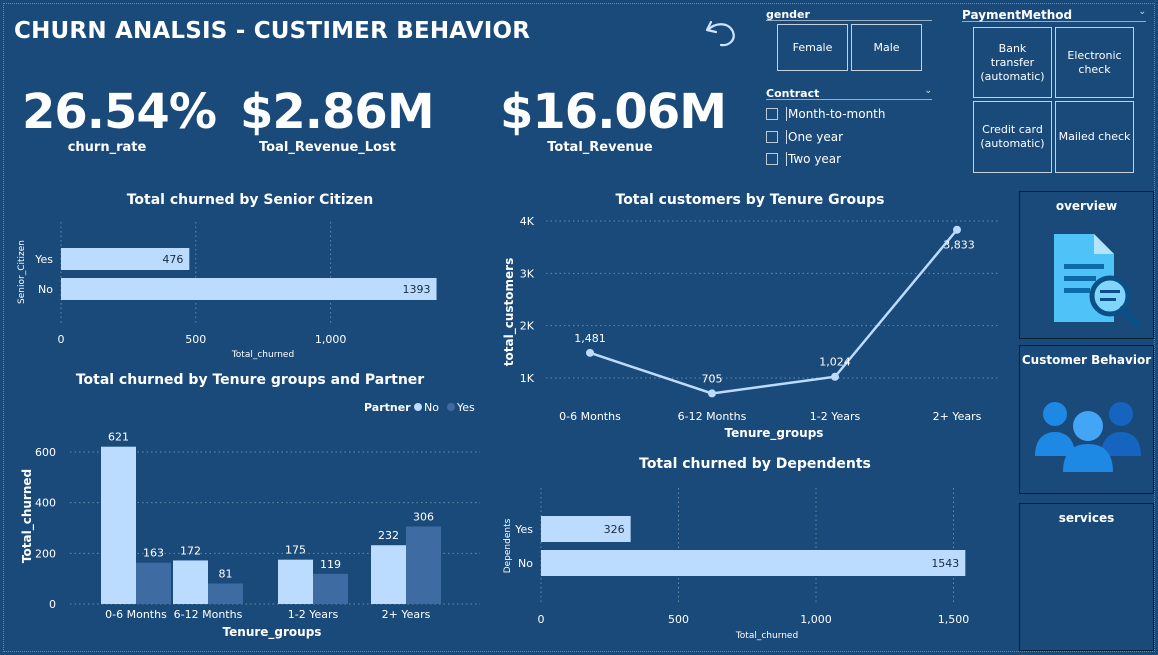  Describe the element at coordinates (153, 553) in the screenshot. I see `data-label: 163` at that location.